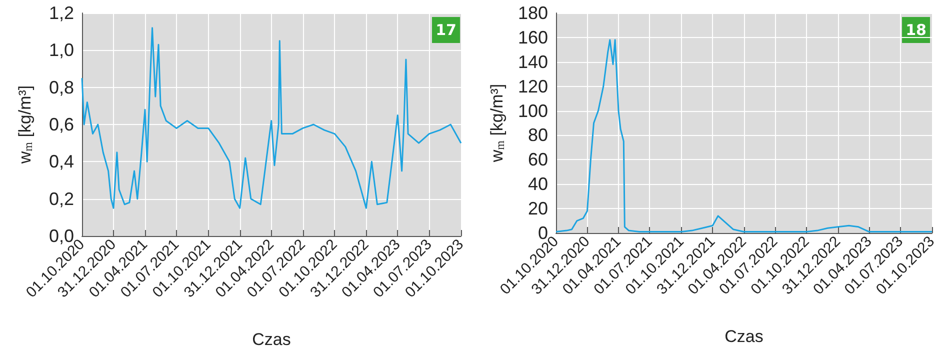  Describe the element at coordinates (538, 184) in the screenshot. I see `y-tick-label: 40` at that location.